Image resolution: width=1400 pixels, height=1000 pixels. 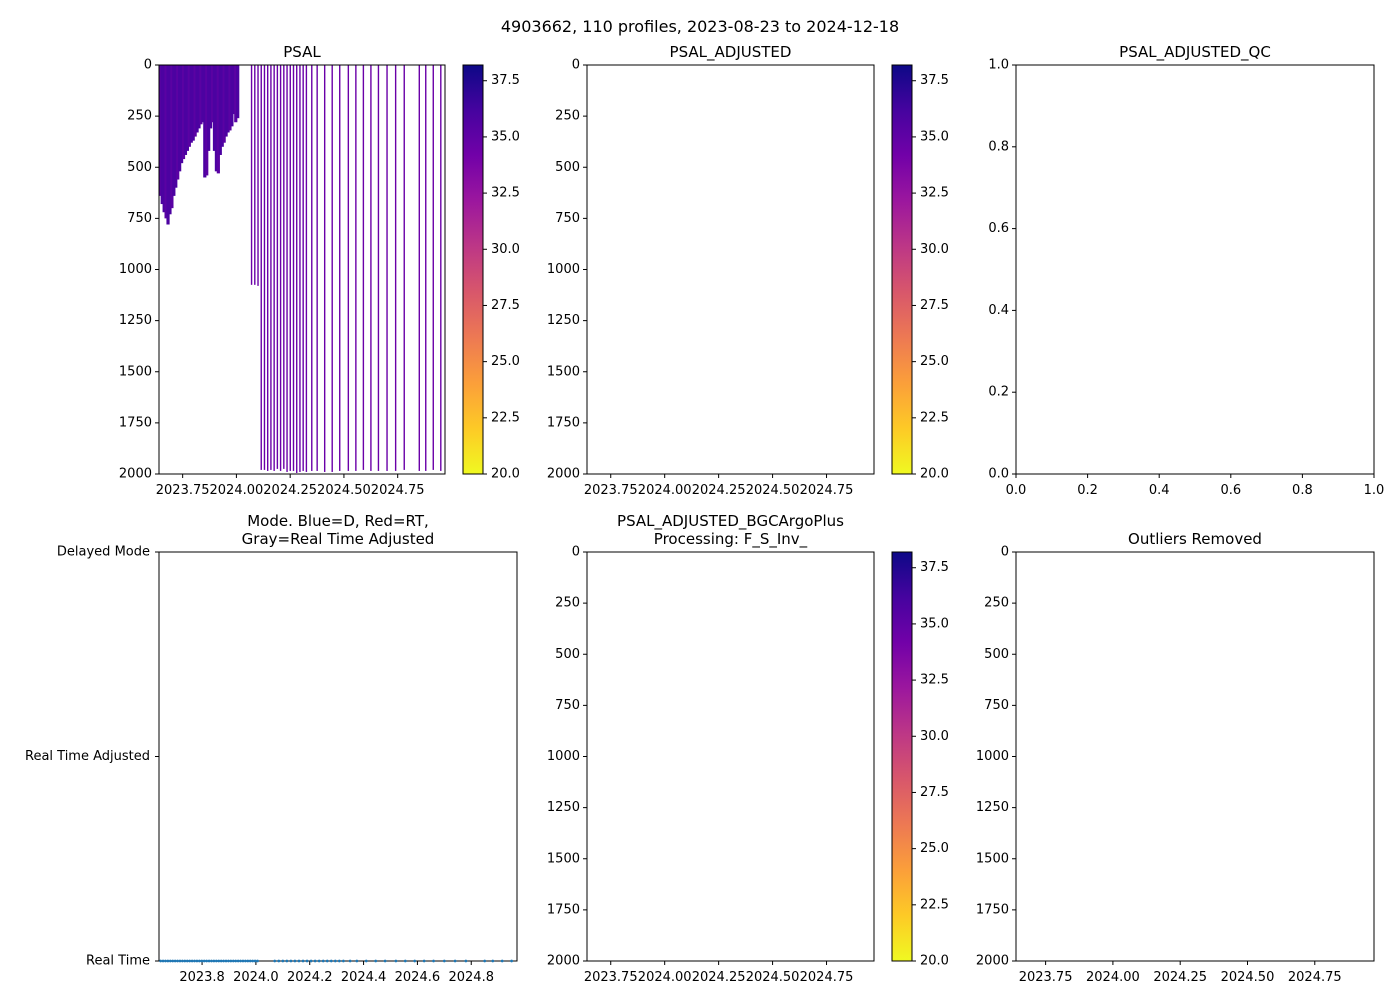 What do you see at coordinates (998, 392) in the screenshot?
I see `qc-ytick-label: 0.2` at bounding box center [998, 392].